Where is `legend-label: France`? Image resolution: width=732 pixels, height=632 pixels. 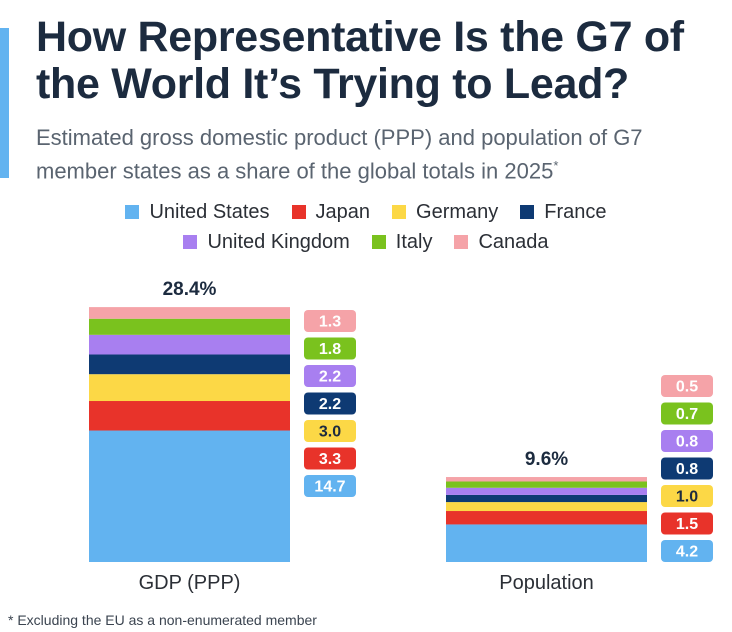
legend-label: France is located at coordinates (575, 212).